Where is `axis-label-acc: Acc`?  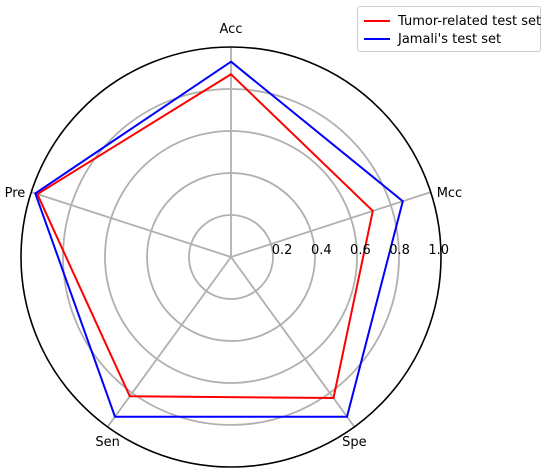
axis-label-acc: Acc is located at coordinates (231, 29).